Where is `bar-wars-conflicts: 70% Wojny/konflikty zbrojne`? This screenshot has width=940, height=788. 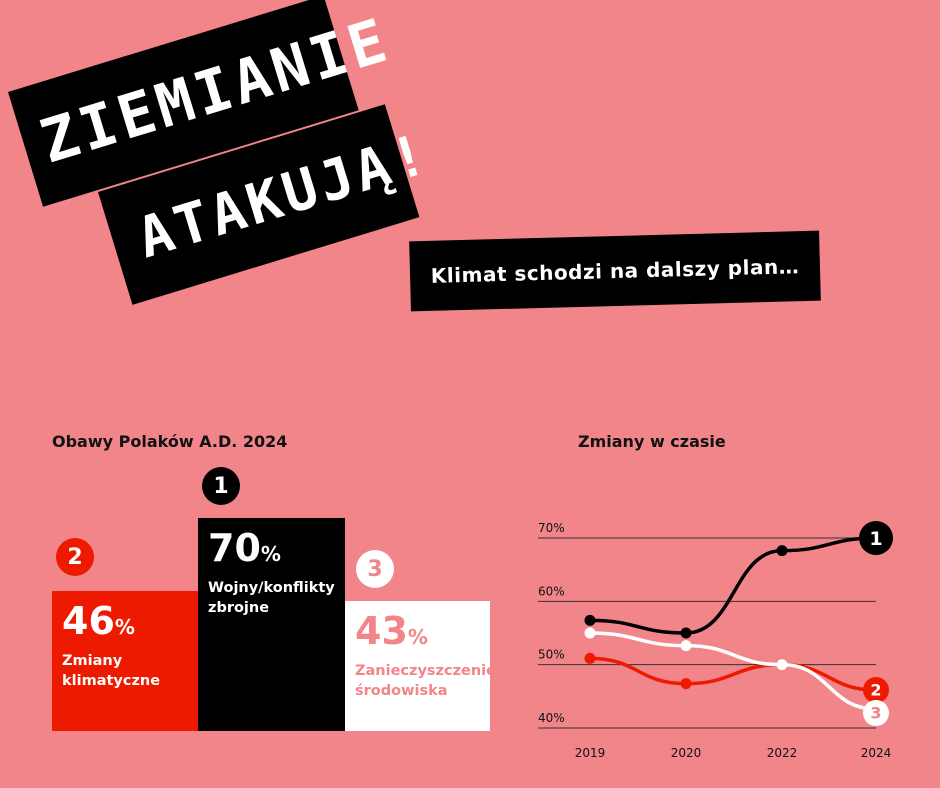 bar-wars-conflicts: 70% Wojny/konflikty zbrojne is located at coordinates (271, 624).